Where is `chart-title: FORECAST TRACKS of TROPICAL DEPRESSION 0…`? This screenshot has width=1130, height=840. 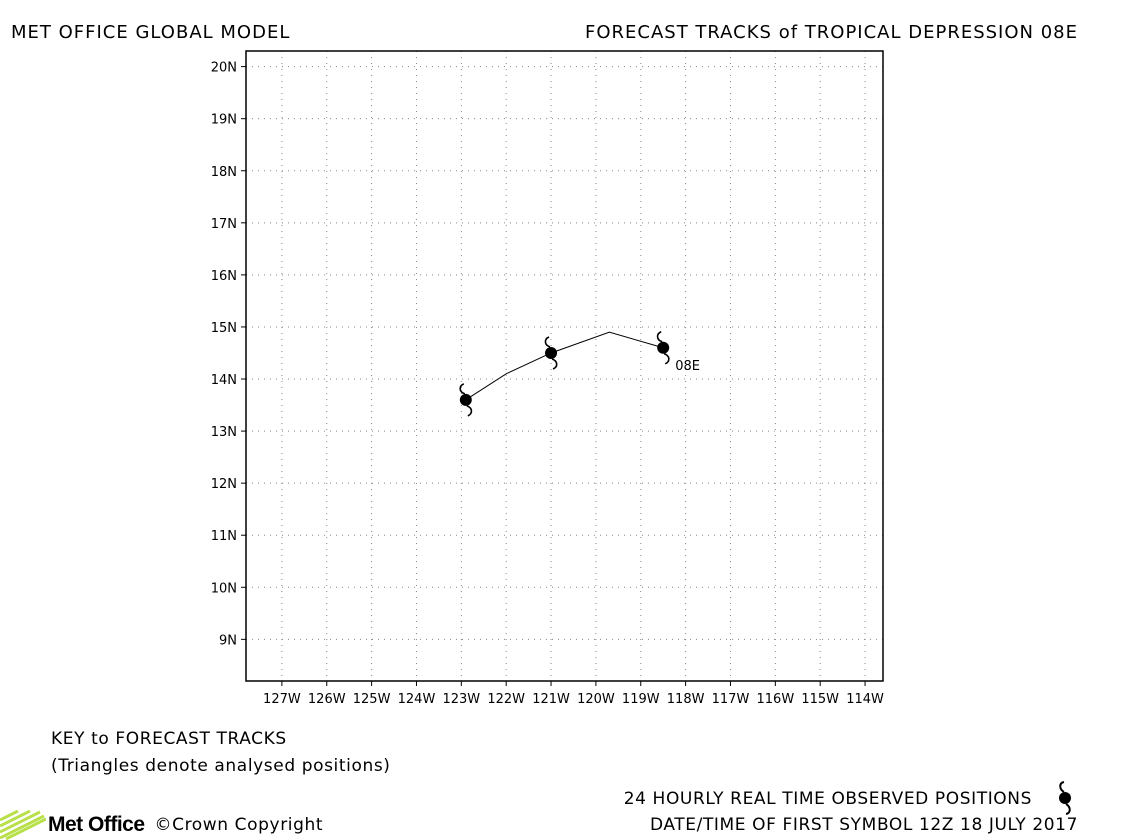
chart-title: FORECAST TRACKS of TROPICAL DEPRESSION 0… is located at coordinates (831, 32).